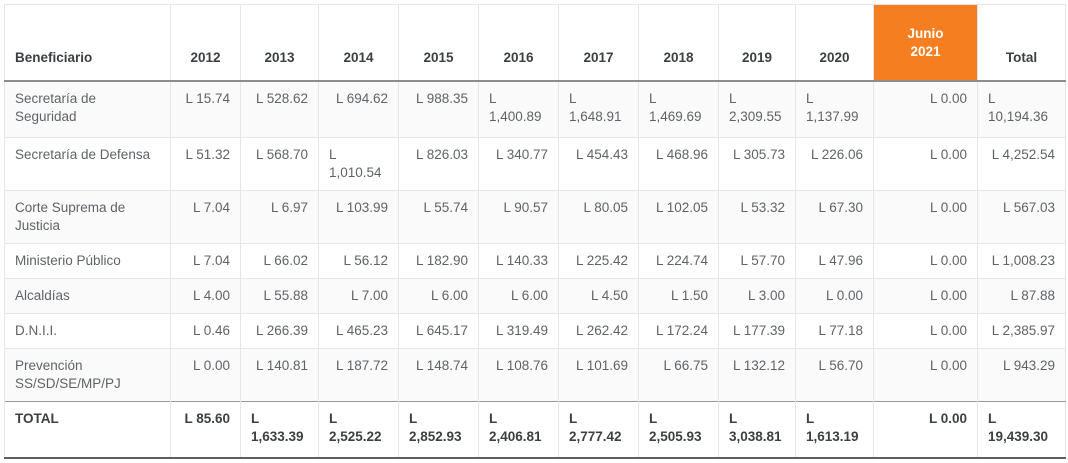  I want to click on value-cell: L 56.12, so click(358, 261).